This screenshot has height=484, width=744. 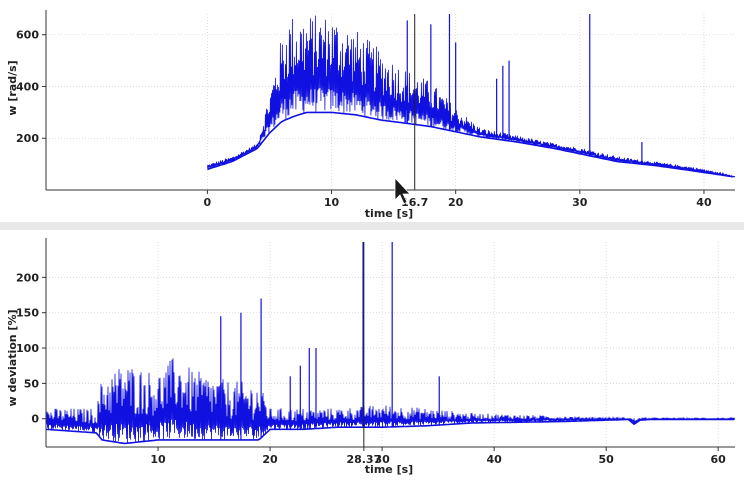 I want to click on top-series-baseline, so click(x=470, y=144).